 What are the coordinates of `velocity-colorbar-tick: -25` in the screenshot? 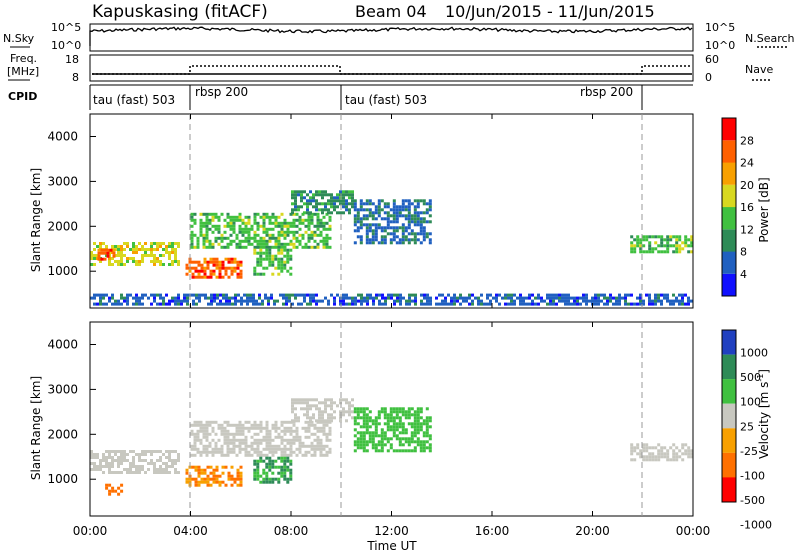 It's located at (749, 451).